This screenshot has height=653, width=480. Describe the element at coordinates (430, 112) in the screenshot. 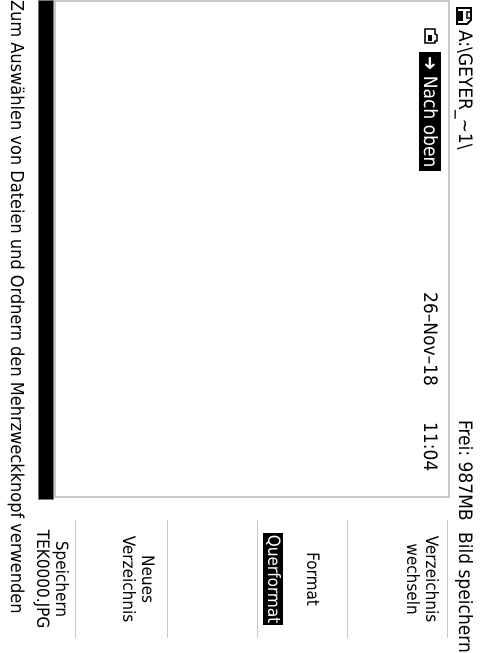

I see `file-name: ➜ Nach oben` at that location.